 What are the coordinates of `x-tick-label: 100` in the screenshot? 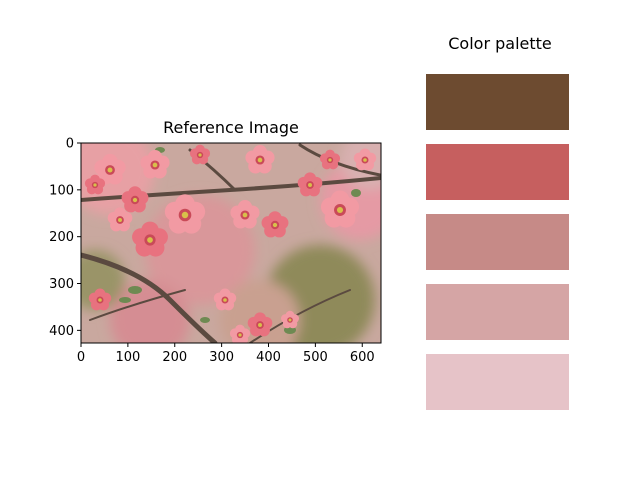 It's located at (127, 357).